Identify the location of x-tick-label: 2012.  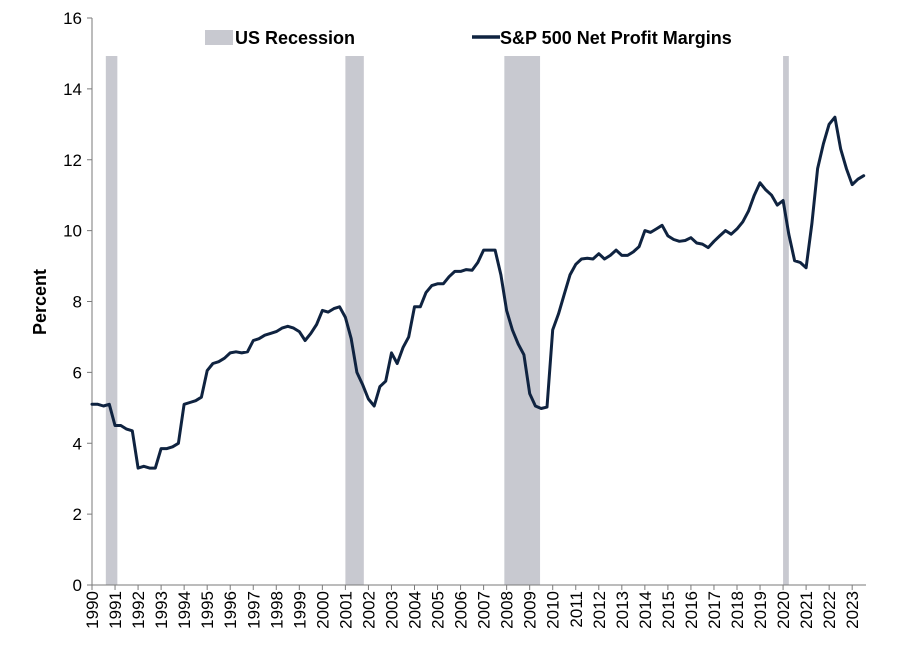
(599, 610).